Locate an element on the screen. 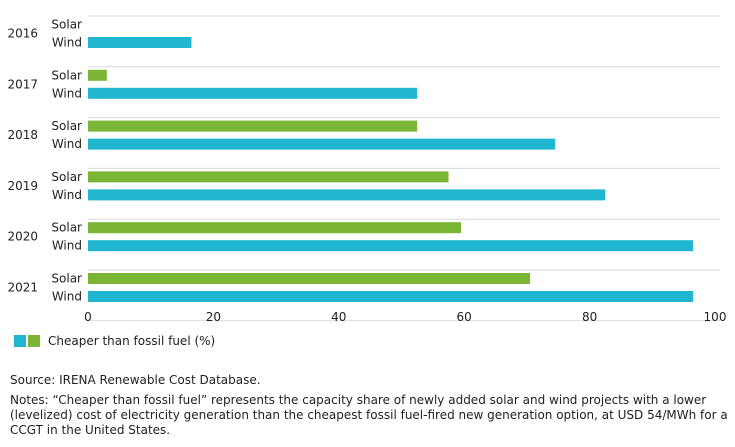 The width and height of the screenshot is (735, 447). group-label-2021: 2021 is located at coordinates (22, 288).